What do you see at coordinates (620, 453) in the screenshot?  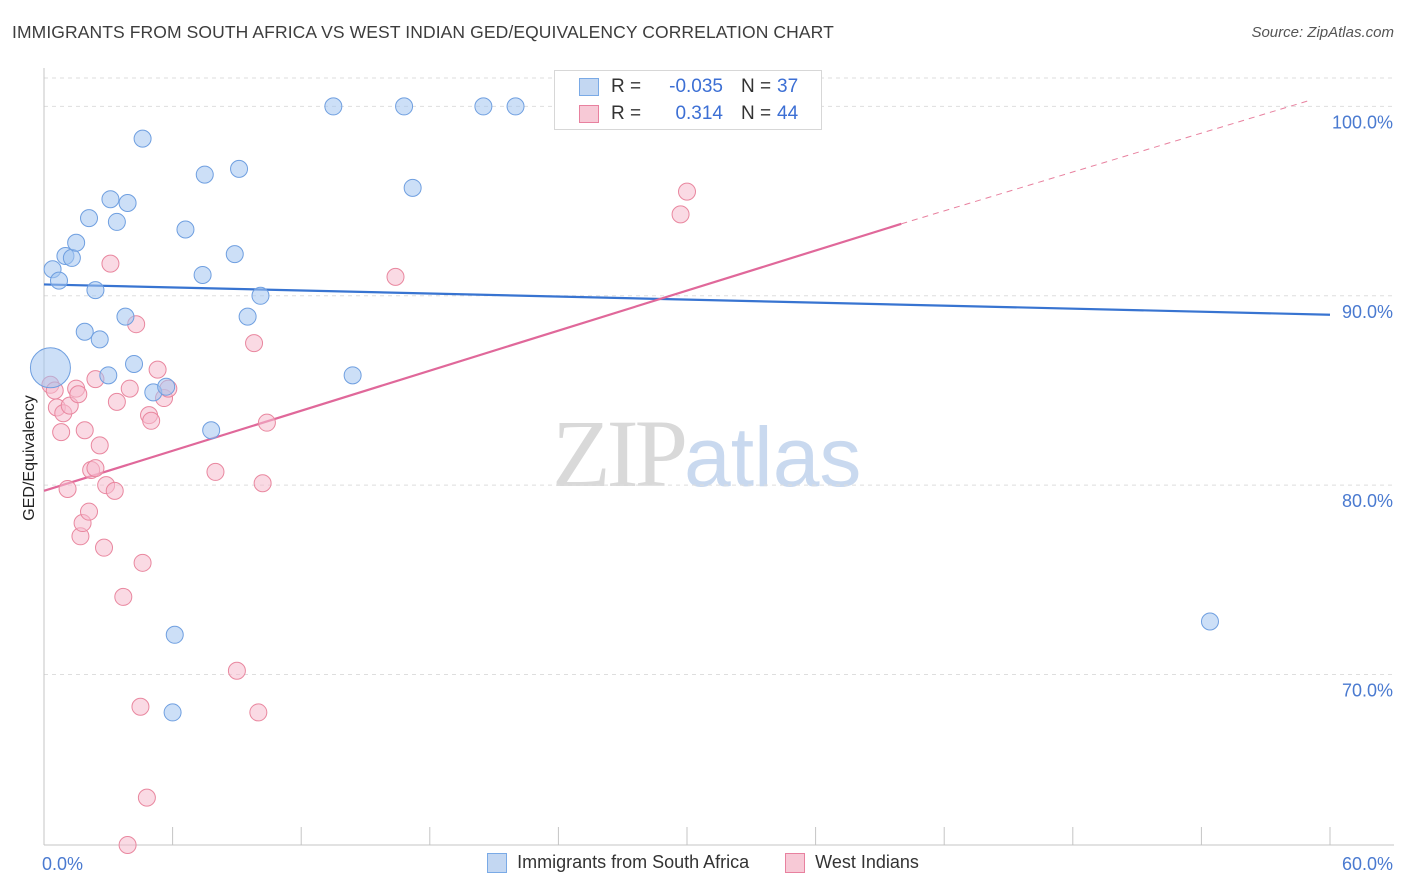 I see `watermark-zip: ZIP` at bounding box center [620, 453].